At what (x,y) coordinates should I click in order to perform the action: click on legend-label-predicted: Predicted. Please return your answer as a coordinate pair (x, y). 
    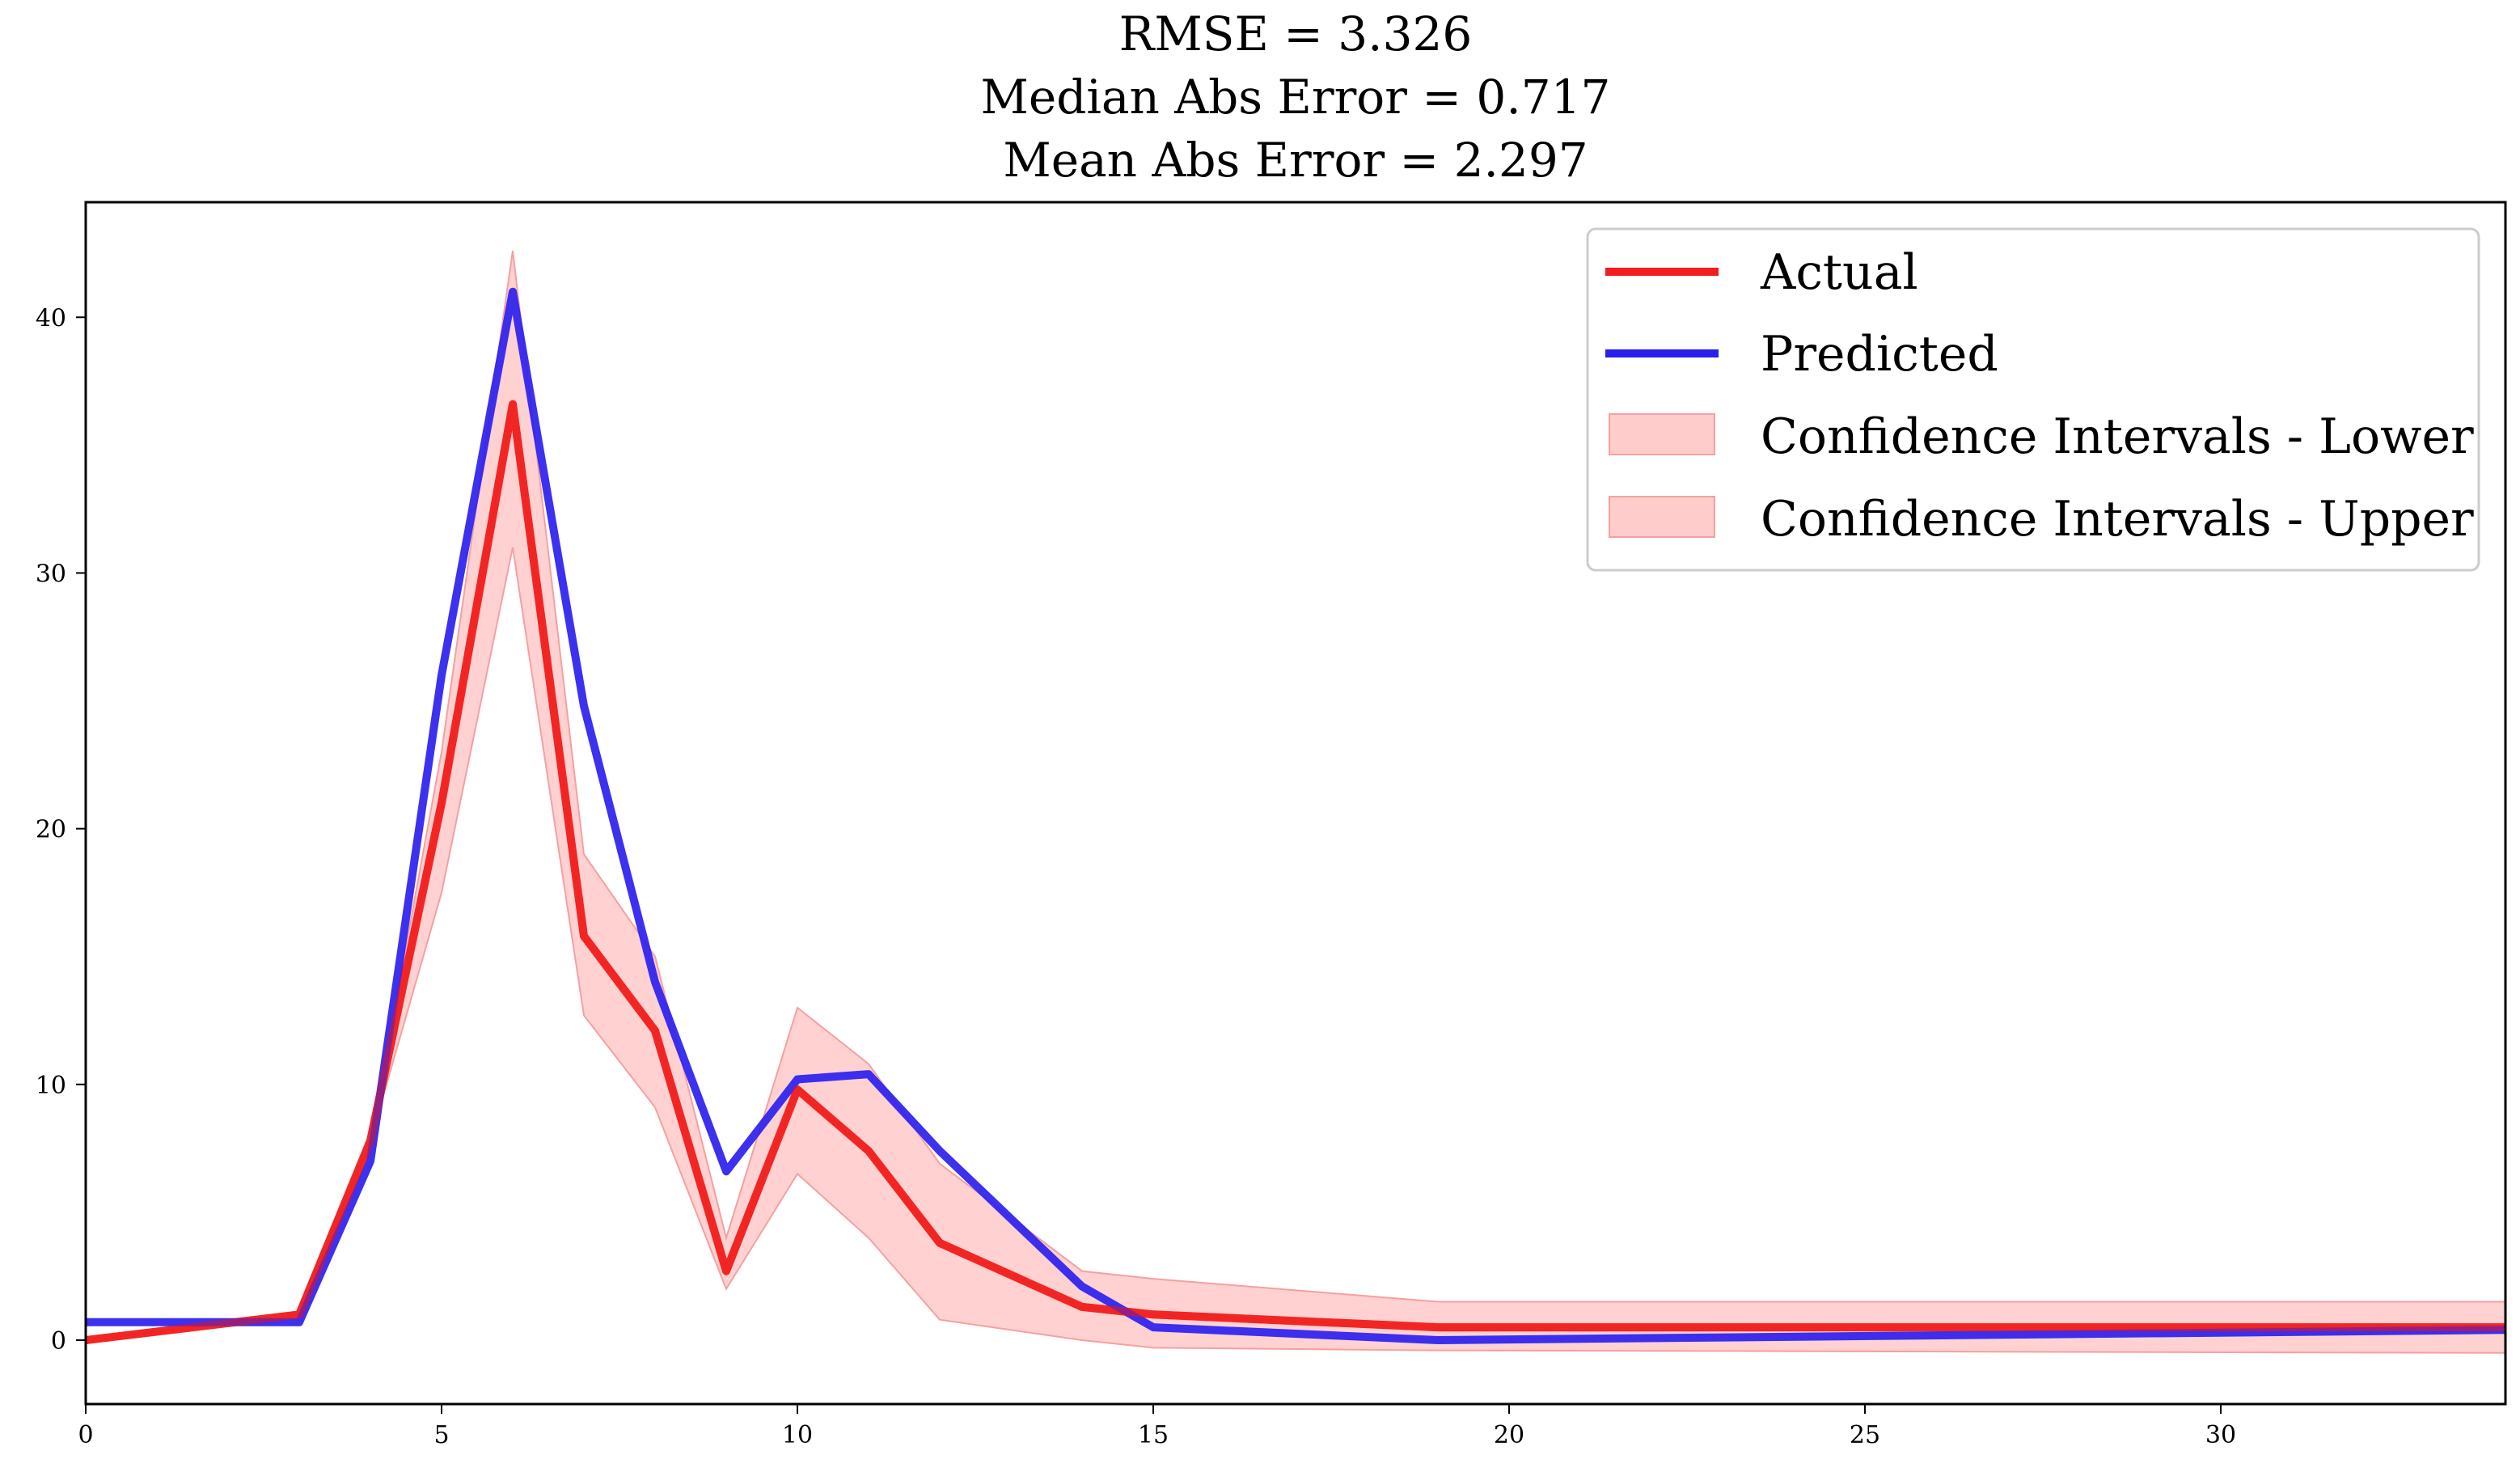
    Looking at the image, I should click on (1879, 354).